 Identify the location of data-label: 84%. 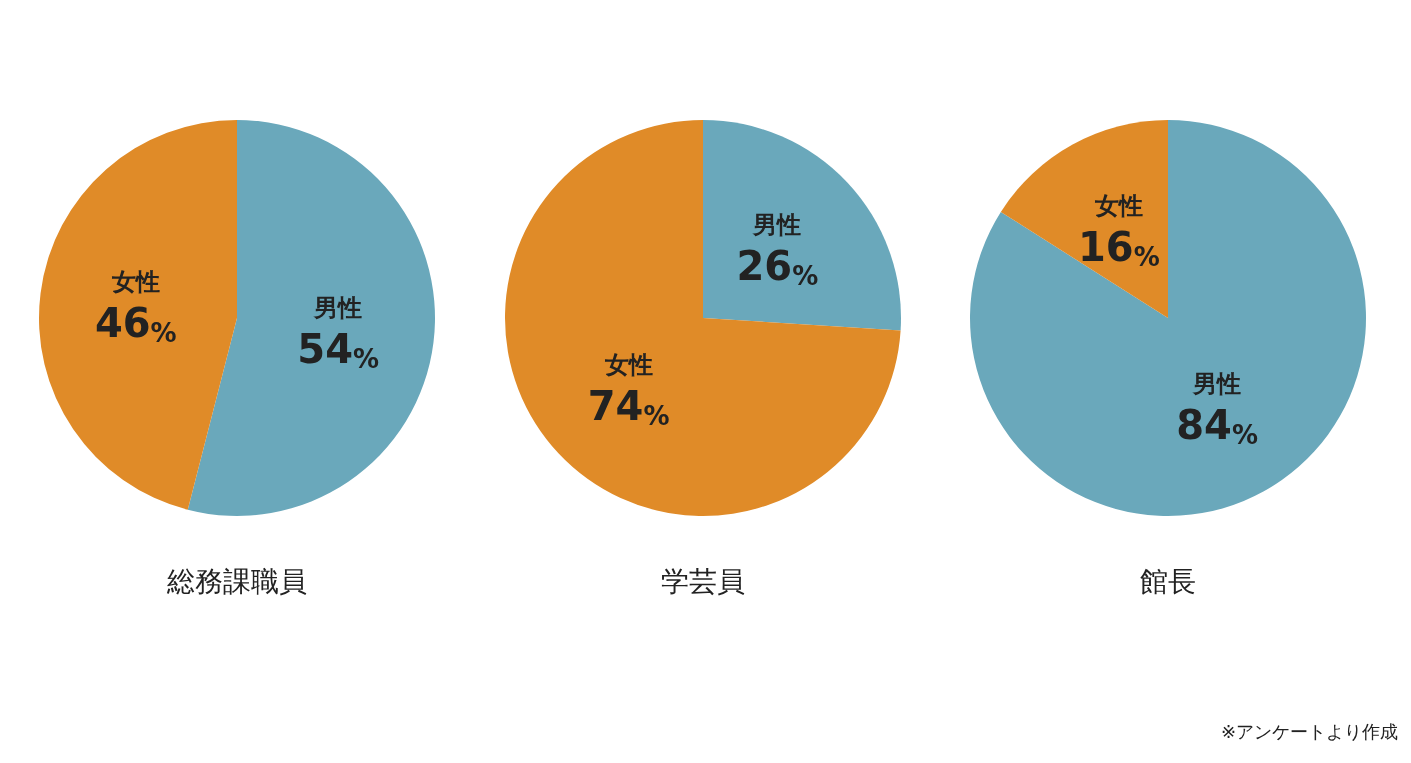
(1217, 426).